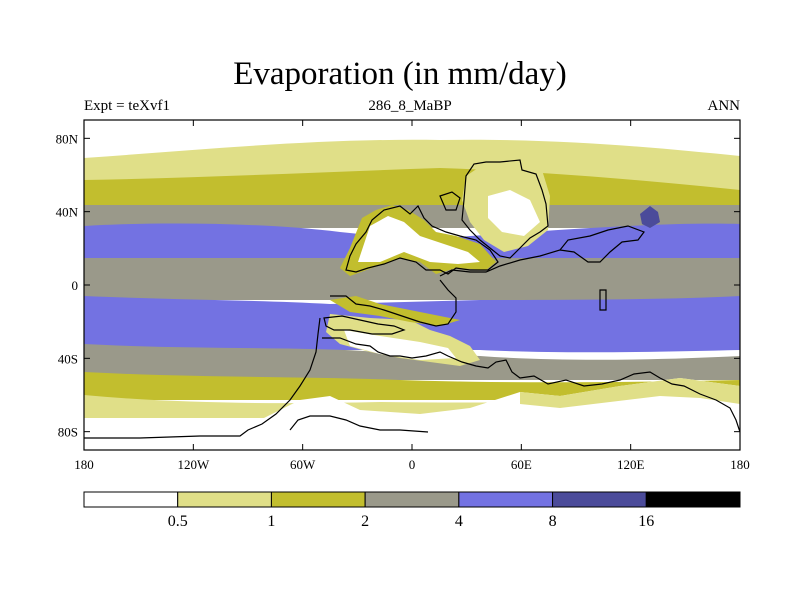 The height and width of the screenshot is (600, 800). I want to click on period-label: 286_8_MaBP, so click(410, 106).